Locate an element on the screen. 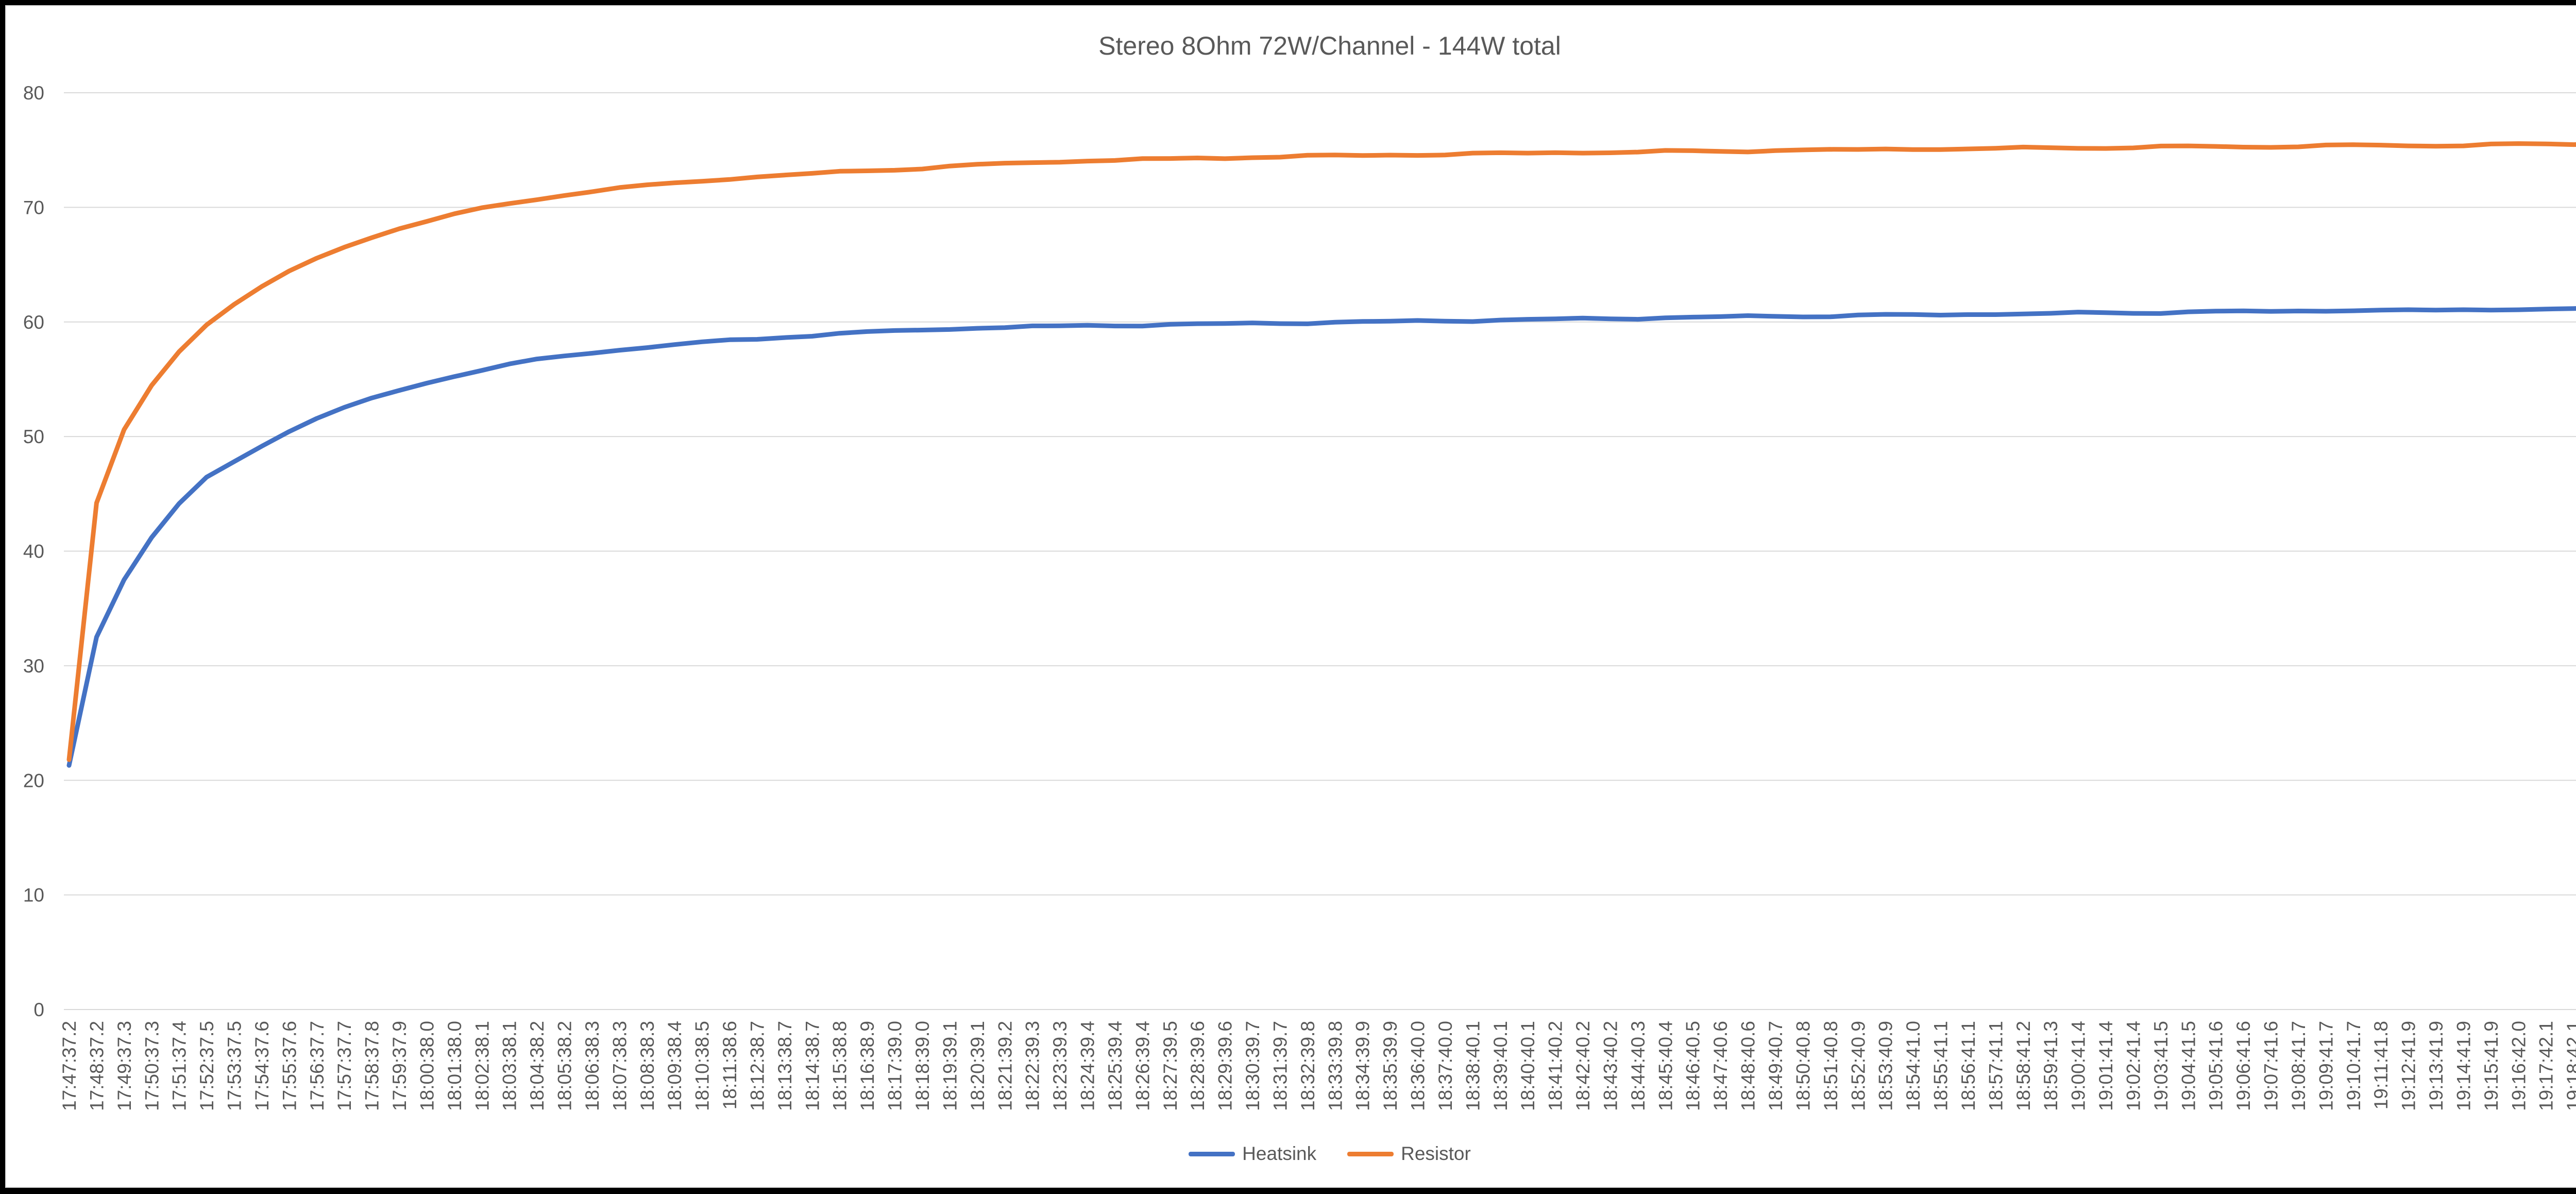  y-axis-tick-labels: 0 10 20 30 40 50 60 70 80 is located at coordinates (33, 551).